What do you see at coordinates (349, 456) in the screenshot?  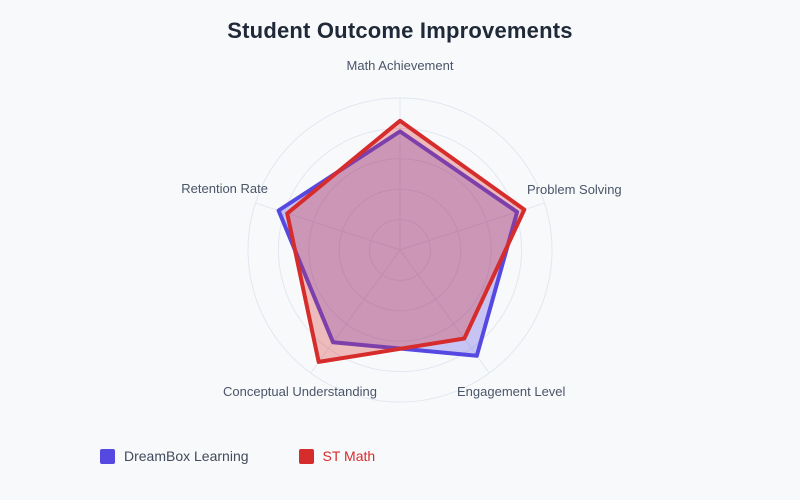 I see `legend-label-st-math: ST Math` at bounding box center [349, 456].